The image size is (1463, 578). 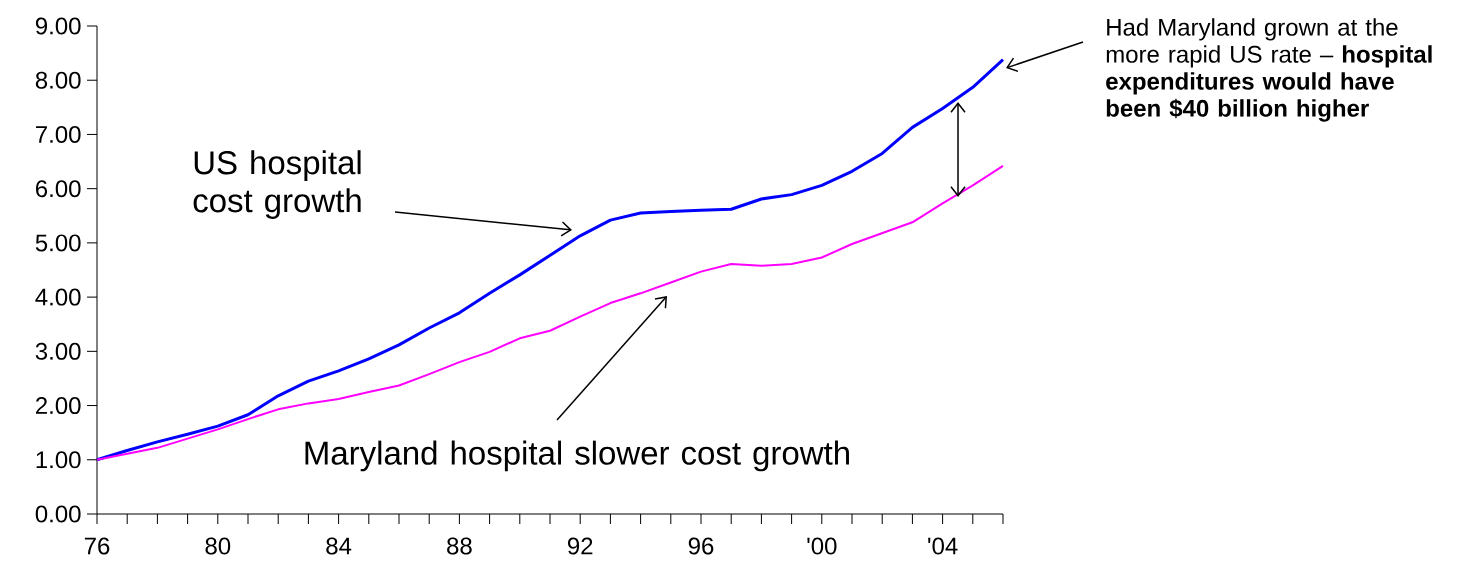 I want to click on y-tick-label: 3.00, so click(x=58, y=351).